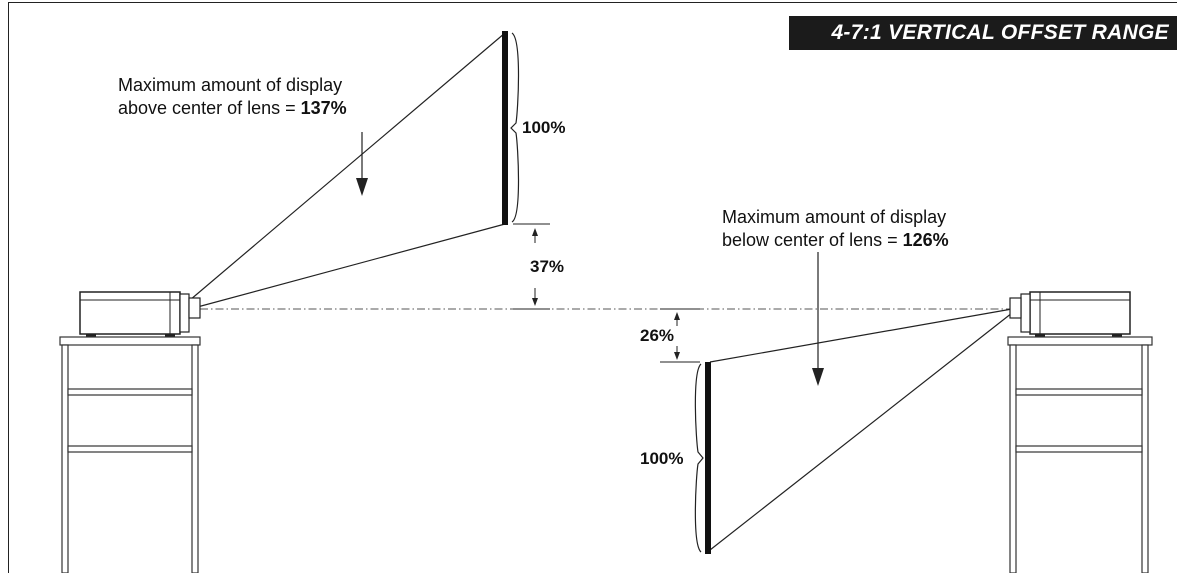 The image size is (1179, 573). Describe the element at coordinates (983, 33) in the screenshot. I see `diagram-title: 4-7:1 VERTICAL OFFSET RANGE` at that location.